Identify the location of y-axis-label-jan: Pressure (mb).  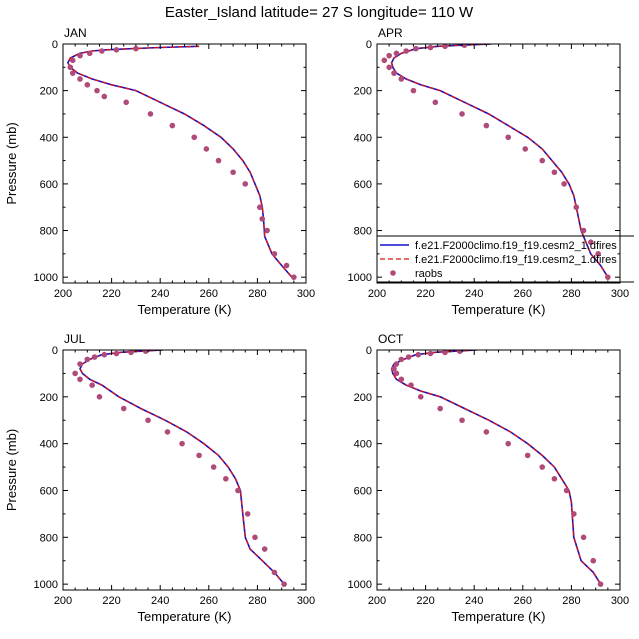
(11, 163).